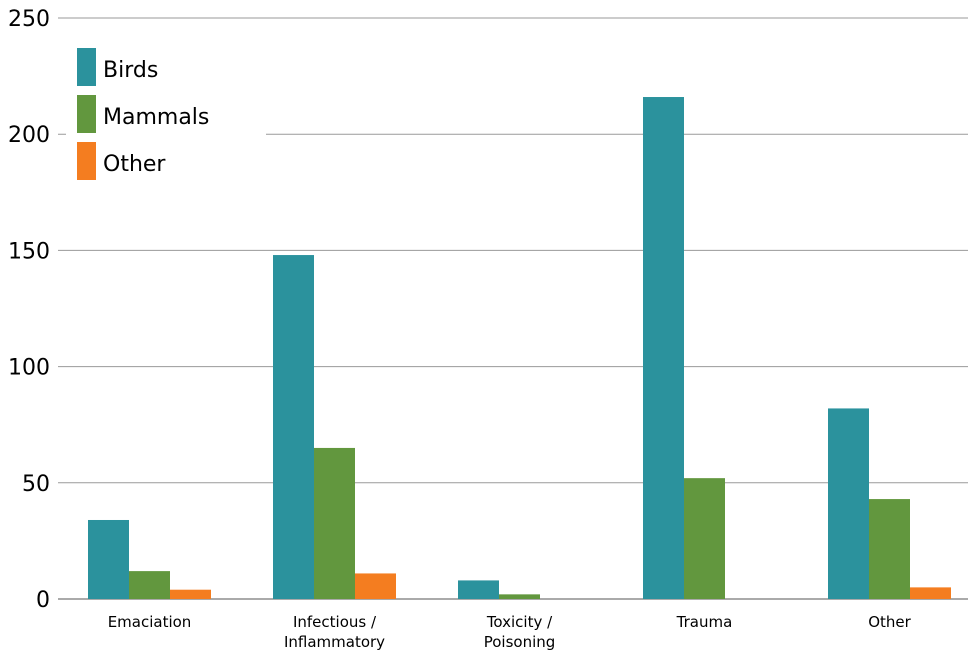  Describe the element at coordinates (704, 622) in the screenshot. I see `x-category-label: Trauma` at that location.